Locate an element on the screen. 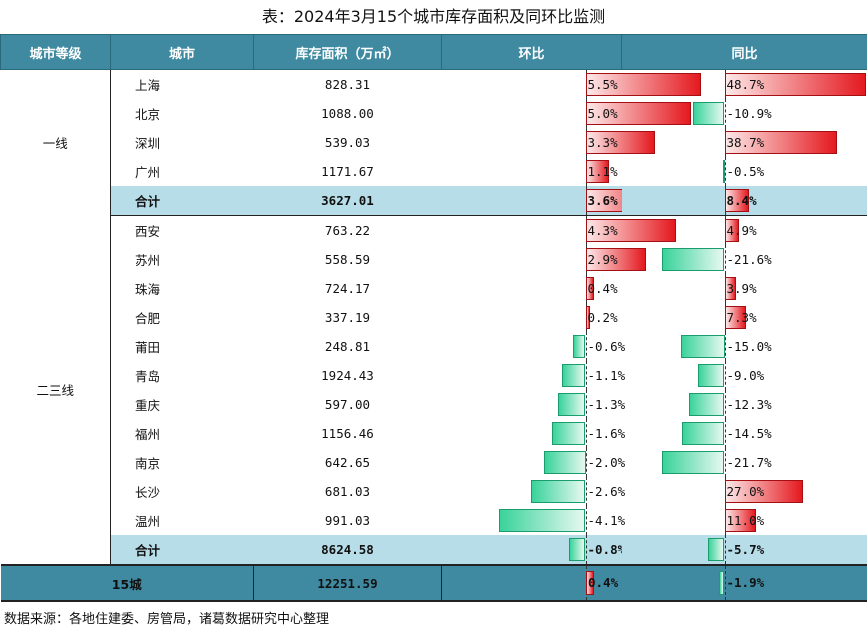  yoy-cell: -12.3% is located at coordinates (744, 404).